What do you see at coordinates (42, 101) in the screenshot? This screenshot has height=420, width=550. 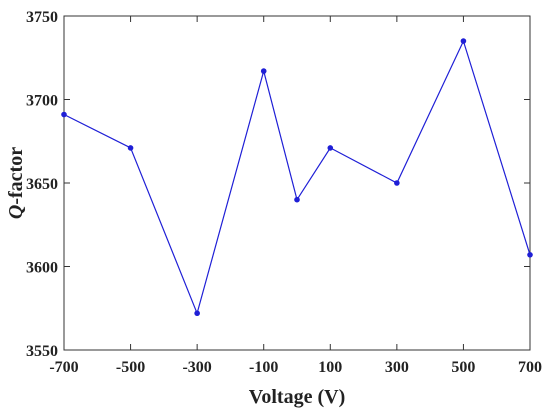 I see `y-tick-label: 3700` at bounding box center [42, 101].